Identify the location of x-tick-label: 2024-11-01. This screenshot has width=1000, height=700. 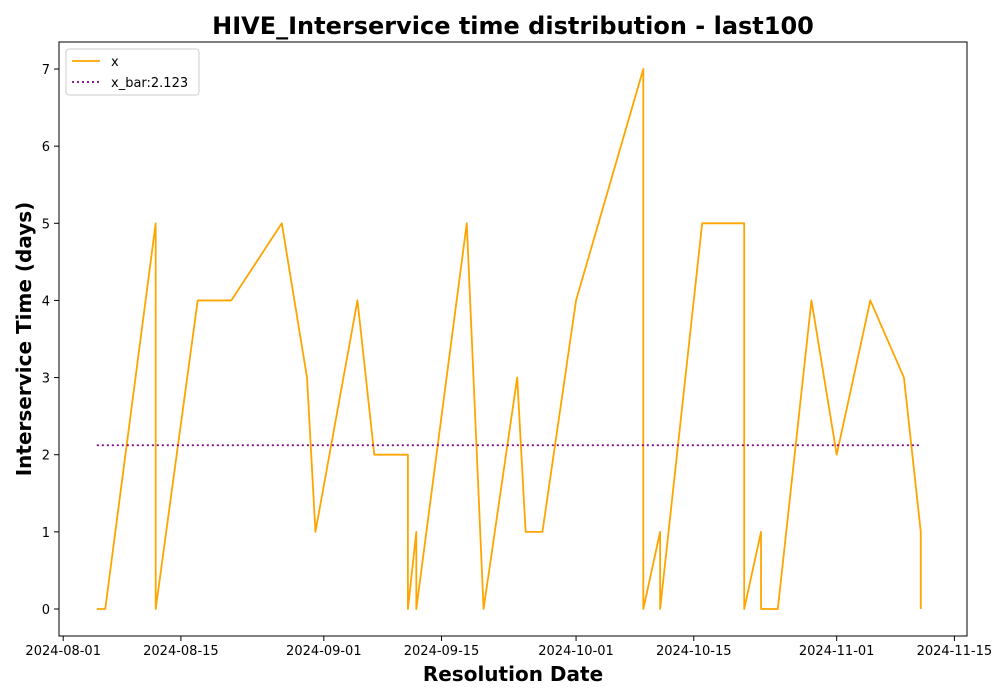
(837, 651).